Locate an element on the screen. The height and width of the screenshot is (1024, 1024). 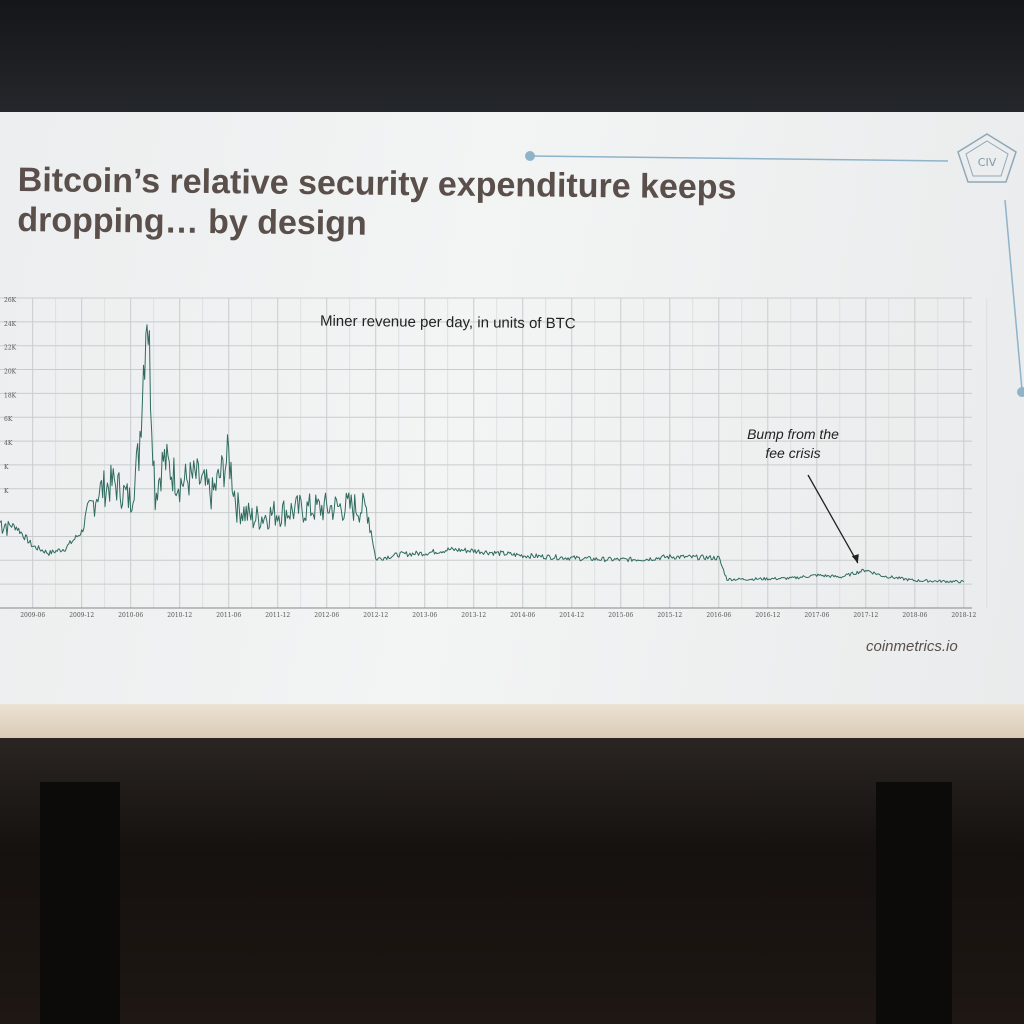
annotation-line1: Bump from the is located at coordinates (793, 434).